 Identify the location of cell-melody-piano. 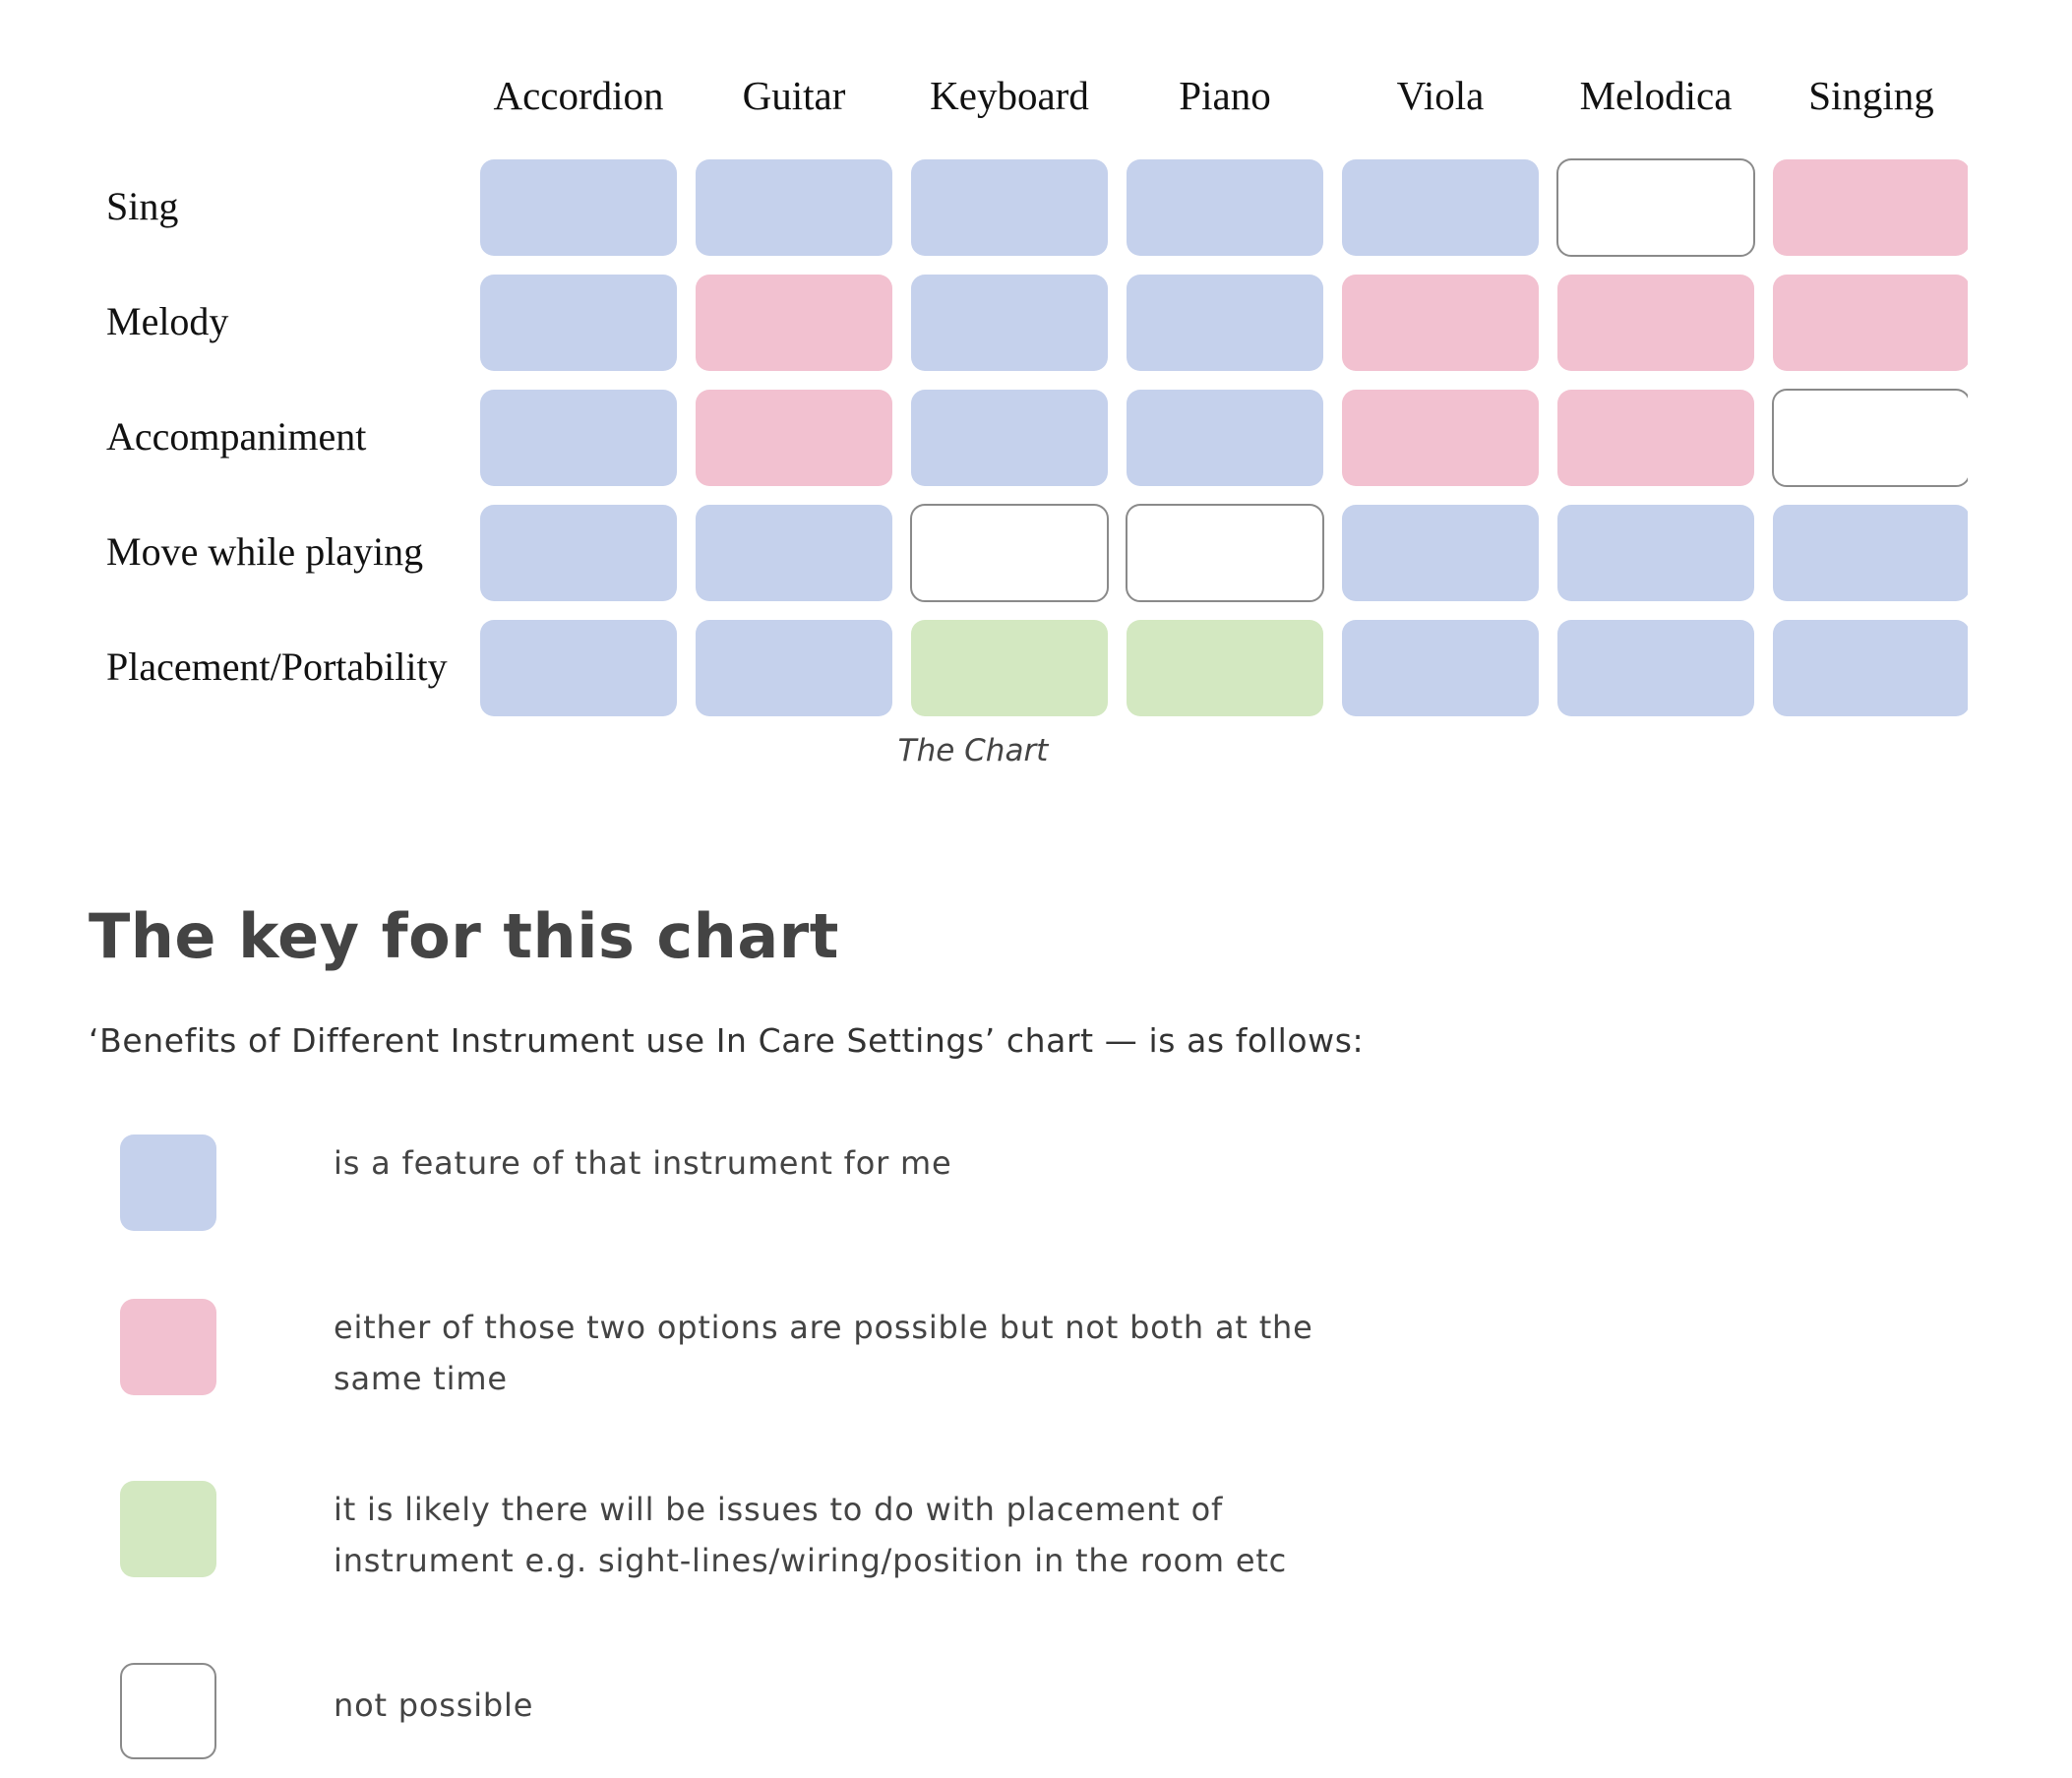
(1225, 323).